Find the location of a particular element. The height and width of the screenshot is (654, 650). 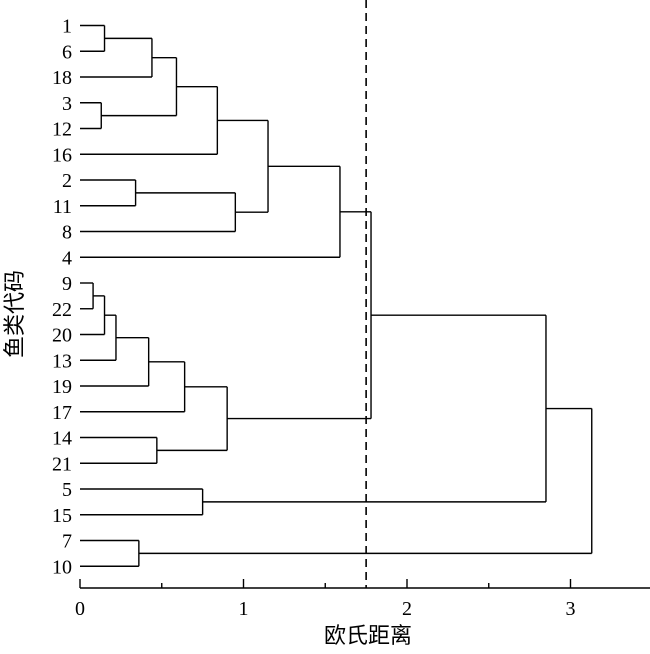

x-axis-title: 欧氏距离 is located at coordinates (368, 636).